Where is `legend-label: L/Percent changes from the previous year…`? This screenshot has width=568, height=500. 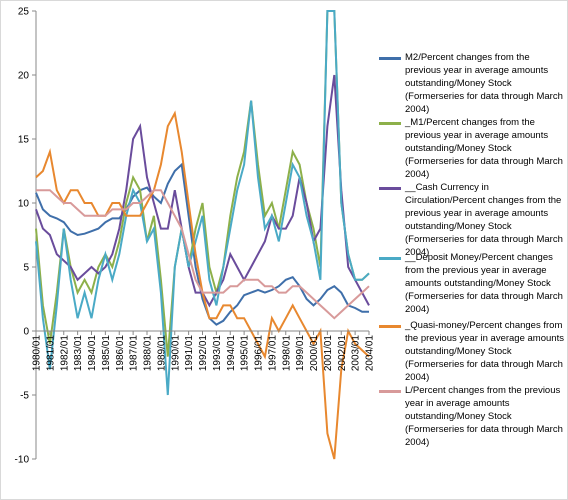
legend-label: L/Percent changes from the previous year… is located at coordinates (484, 416).